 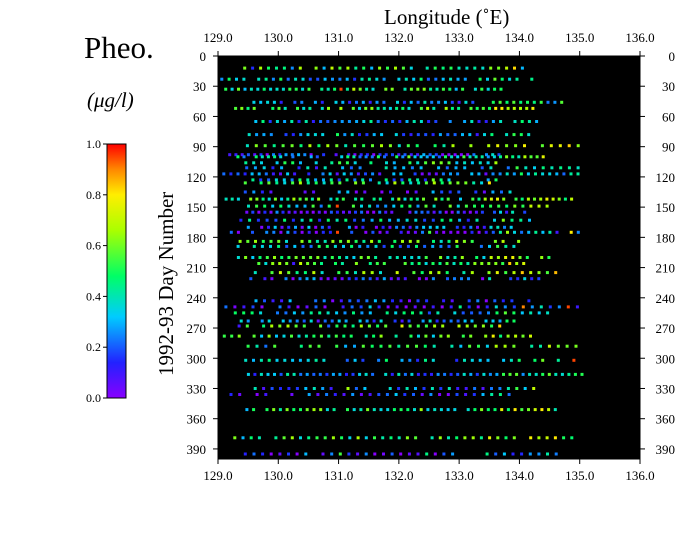 What do you see at coordinates (338, 37) in the screenshot?
I see `x-tick-label-top: 131.0` at bounding box center [338, 37].